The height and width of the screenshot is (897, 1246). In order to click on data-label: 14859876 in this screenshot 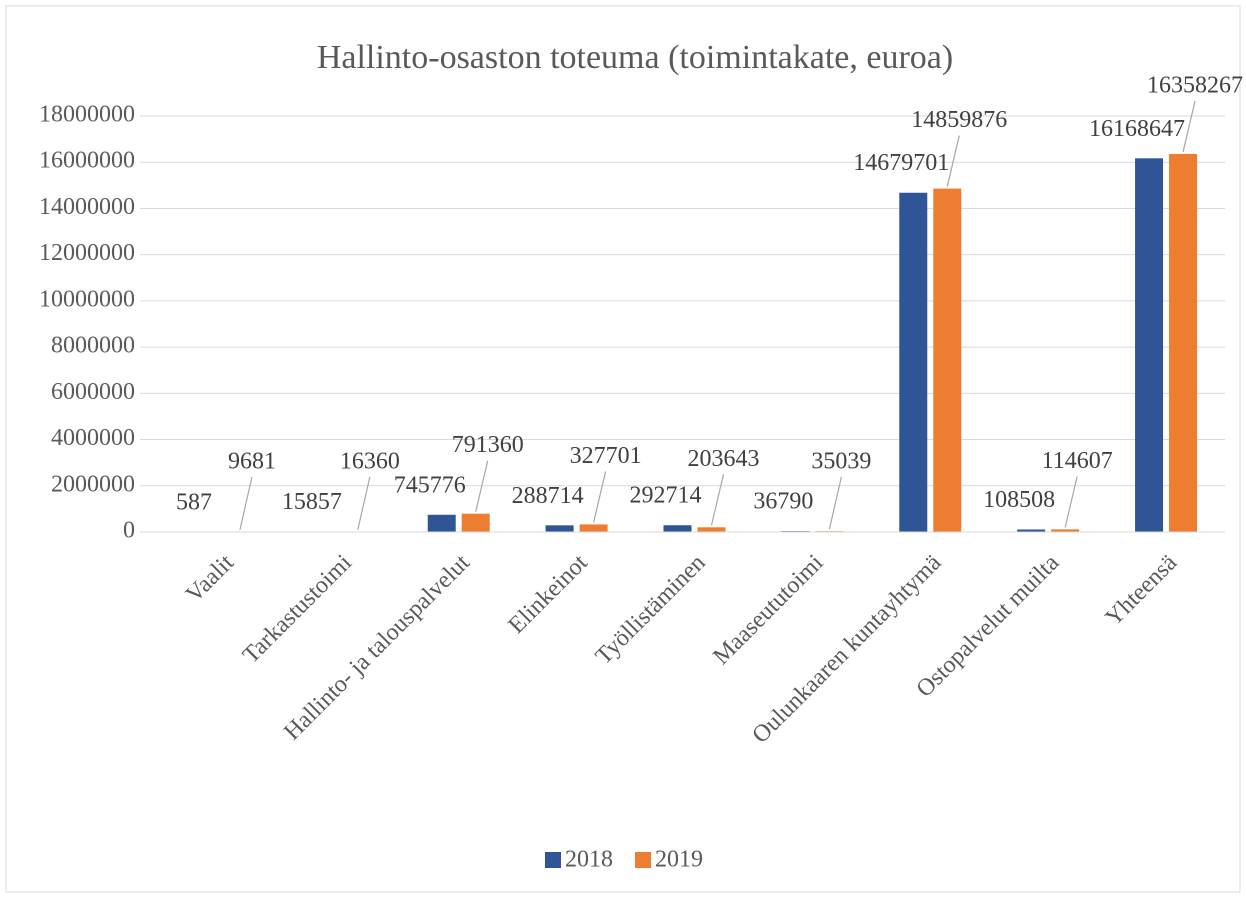, I will do `click(959, 120)`.